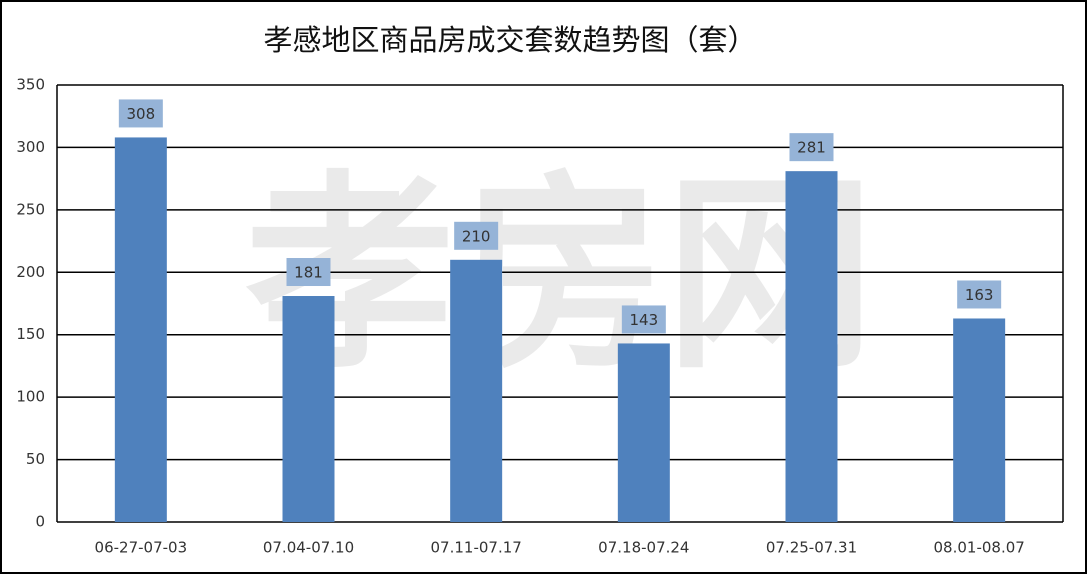 This screenshot has width=1088, height=575. What do you see at coordinates (308, 548) in the screenshot?
I see `x-tick-label: 07.04-07.10` at bounding box center [308, 548].